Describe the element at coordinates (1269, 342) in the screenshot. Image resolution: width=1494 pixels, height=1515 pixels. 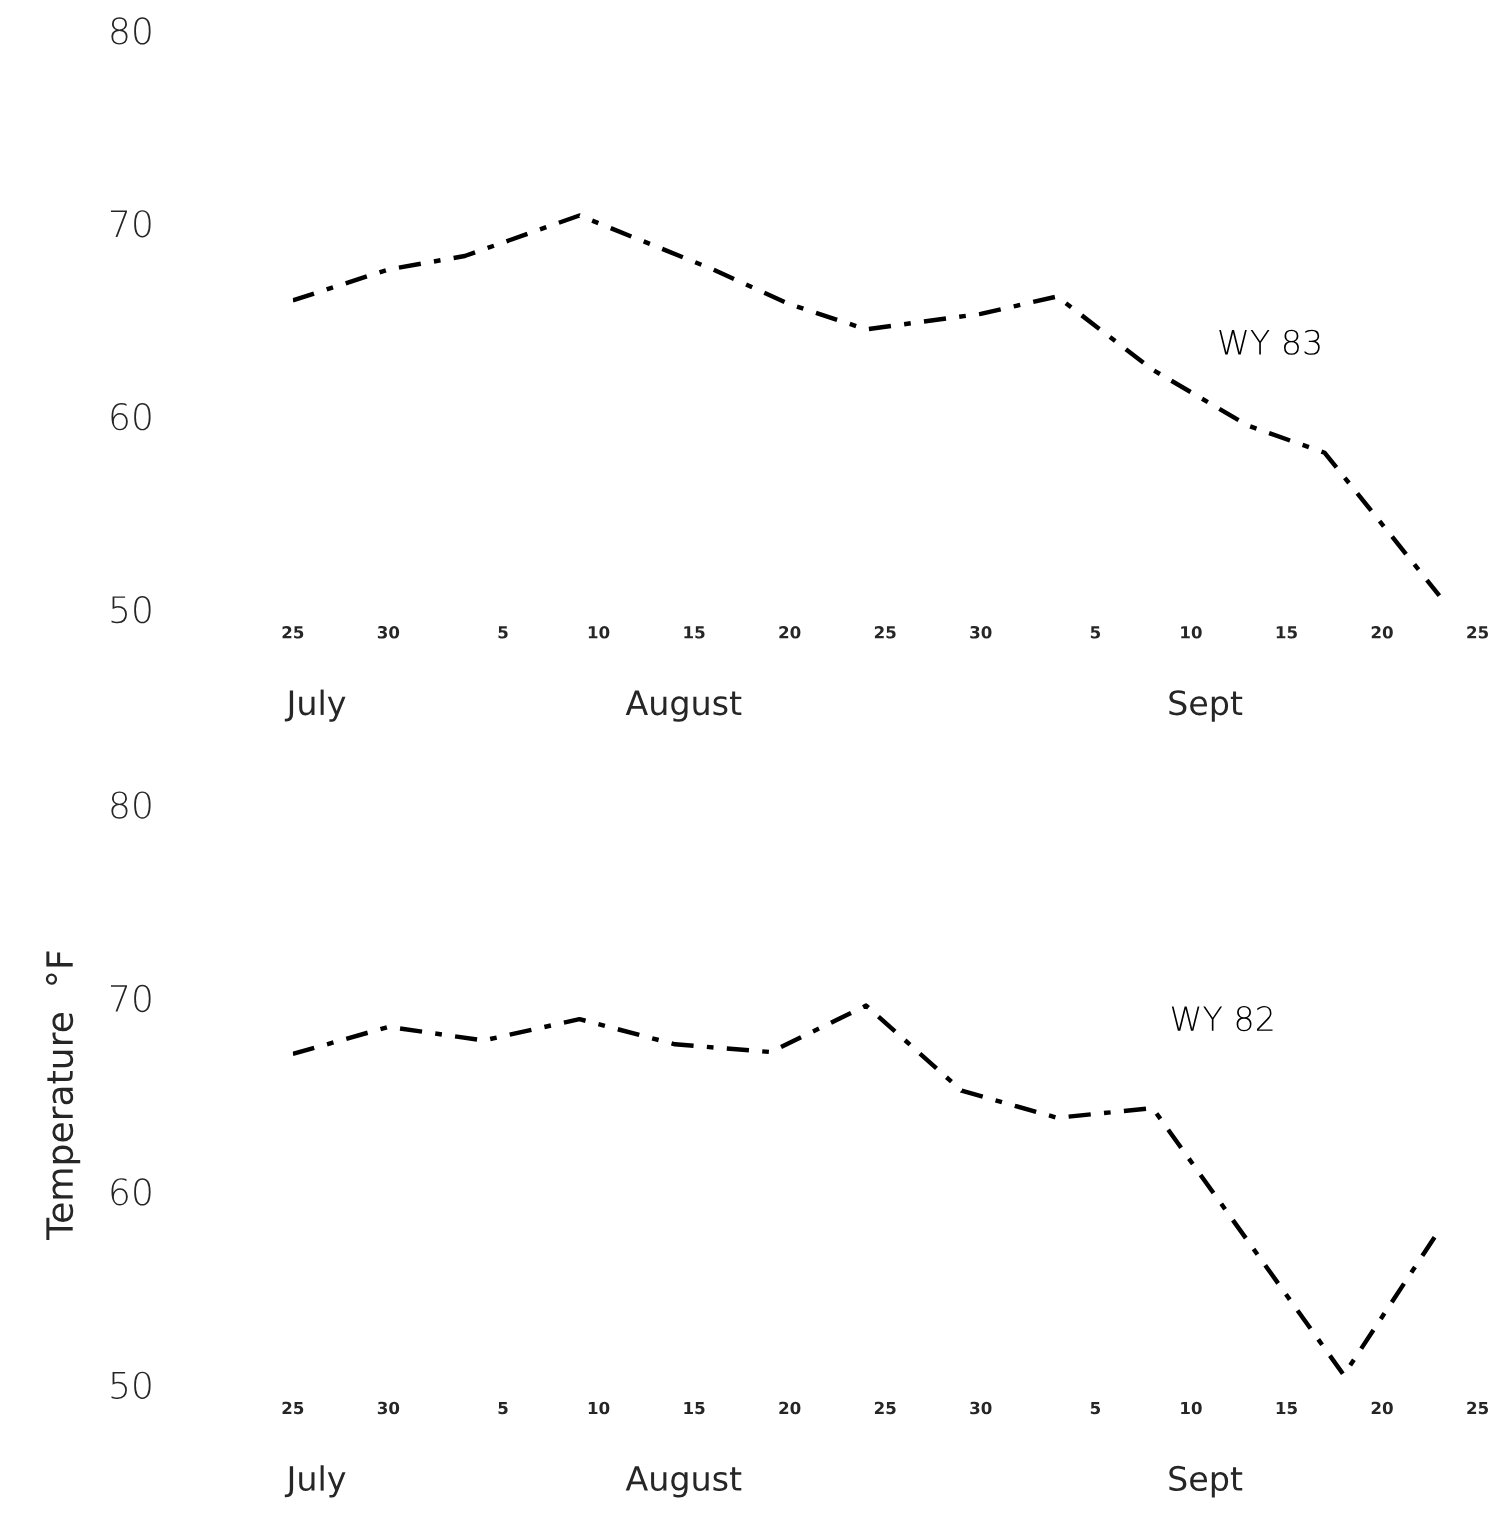
I see `series-label: WY 83` at that location.